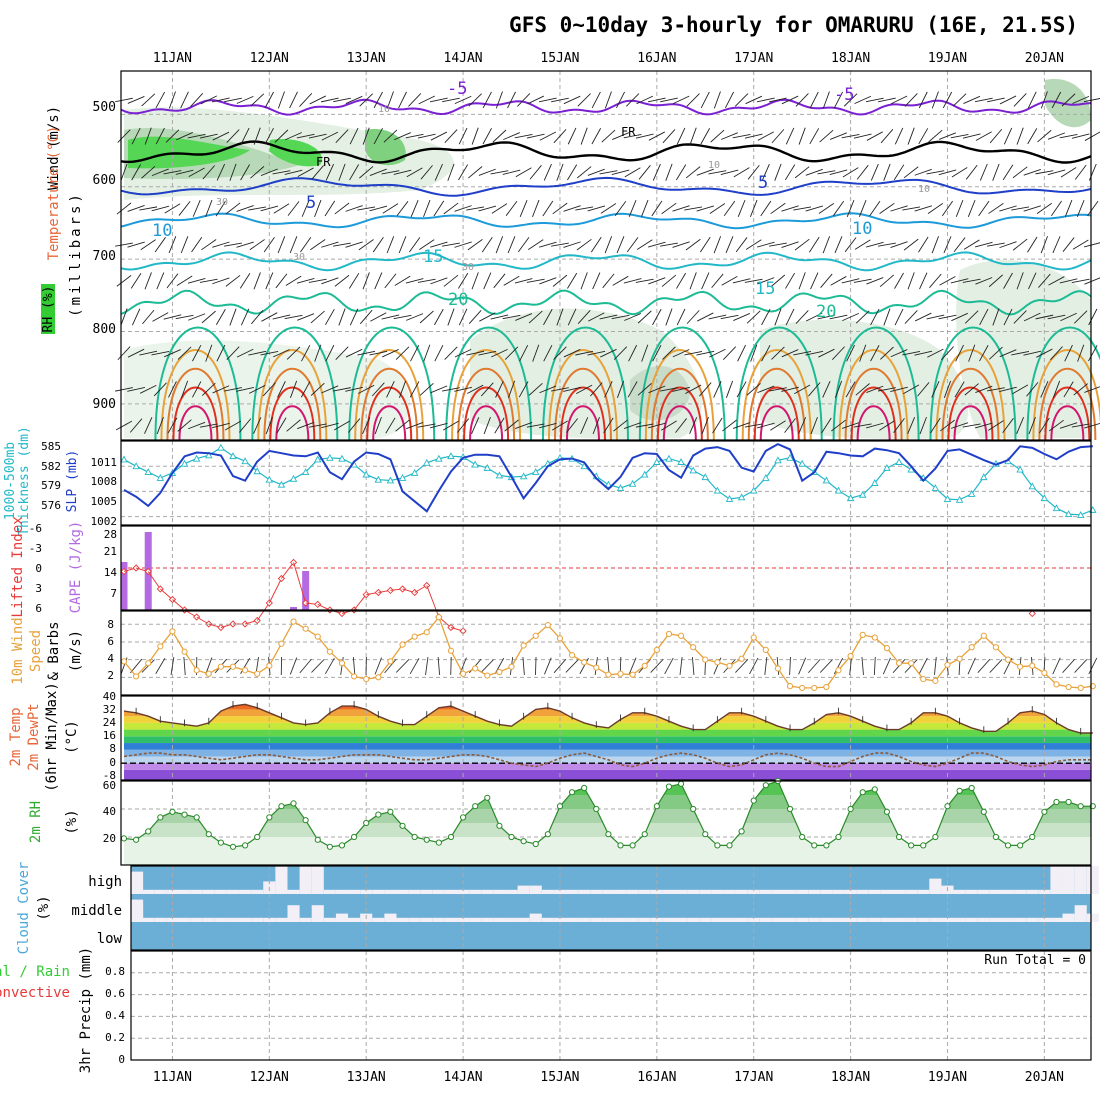 This screenshot has height=1100, width=1100. Describe the element at coordinates (606, 653) in the screenshot. I see `wind10m-grid` at that location.